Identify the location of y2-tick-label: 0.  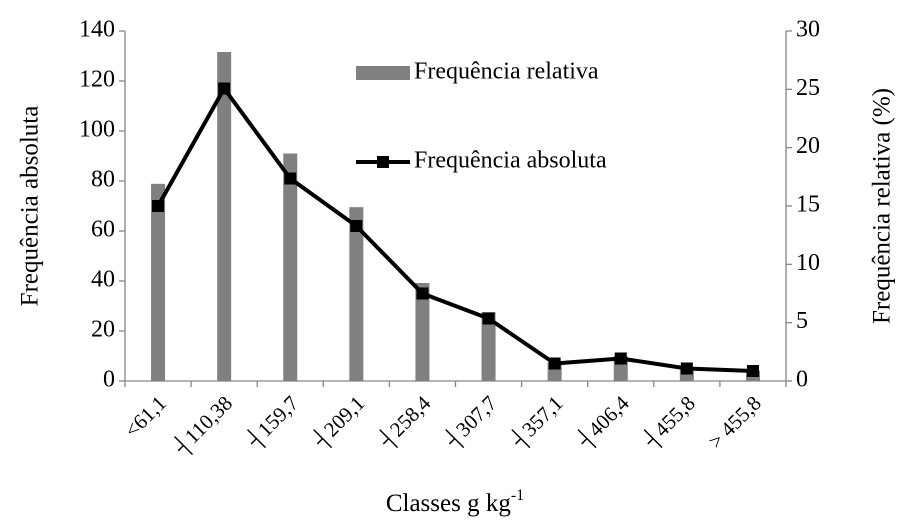
(802, 380).